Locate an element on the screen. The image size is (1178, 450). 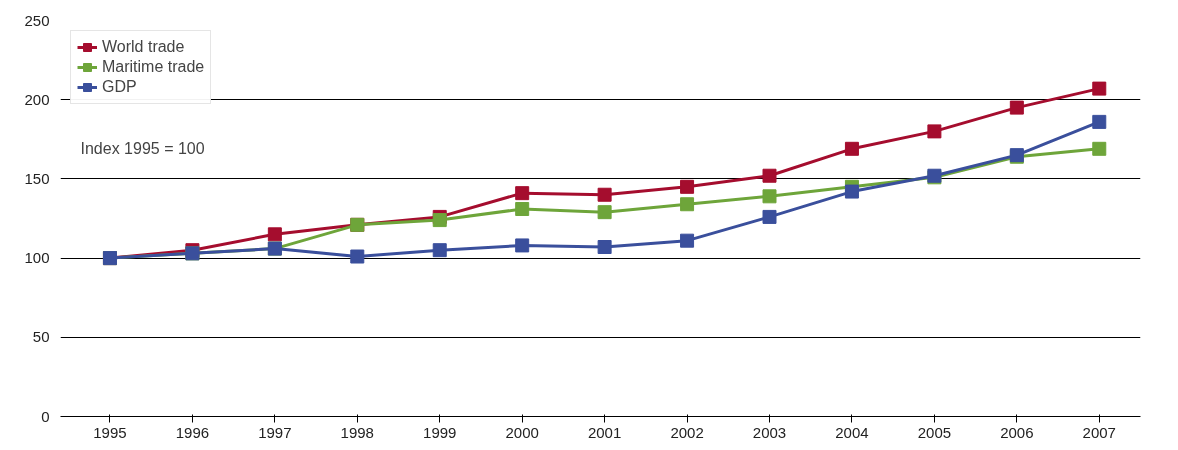
x-tick-label: 1995 is located at coordinates (110, 432).